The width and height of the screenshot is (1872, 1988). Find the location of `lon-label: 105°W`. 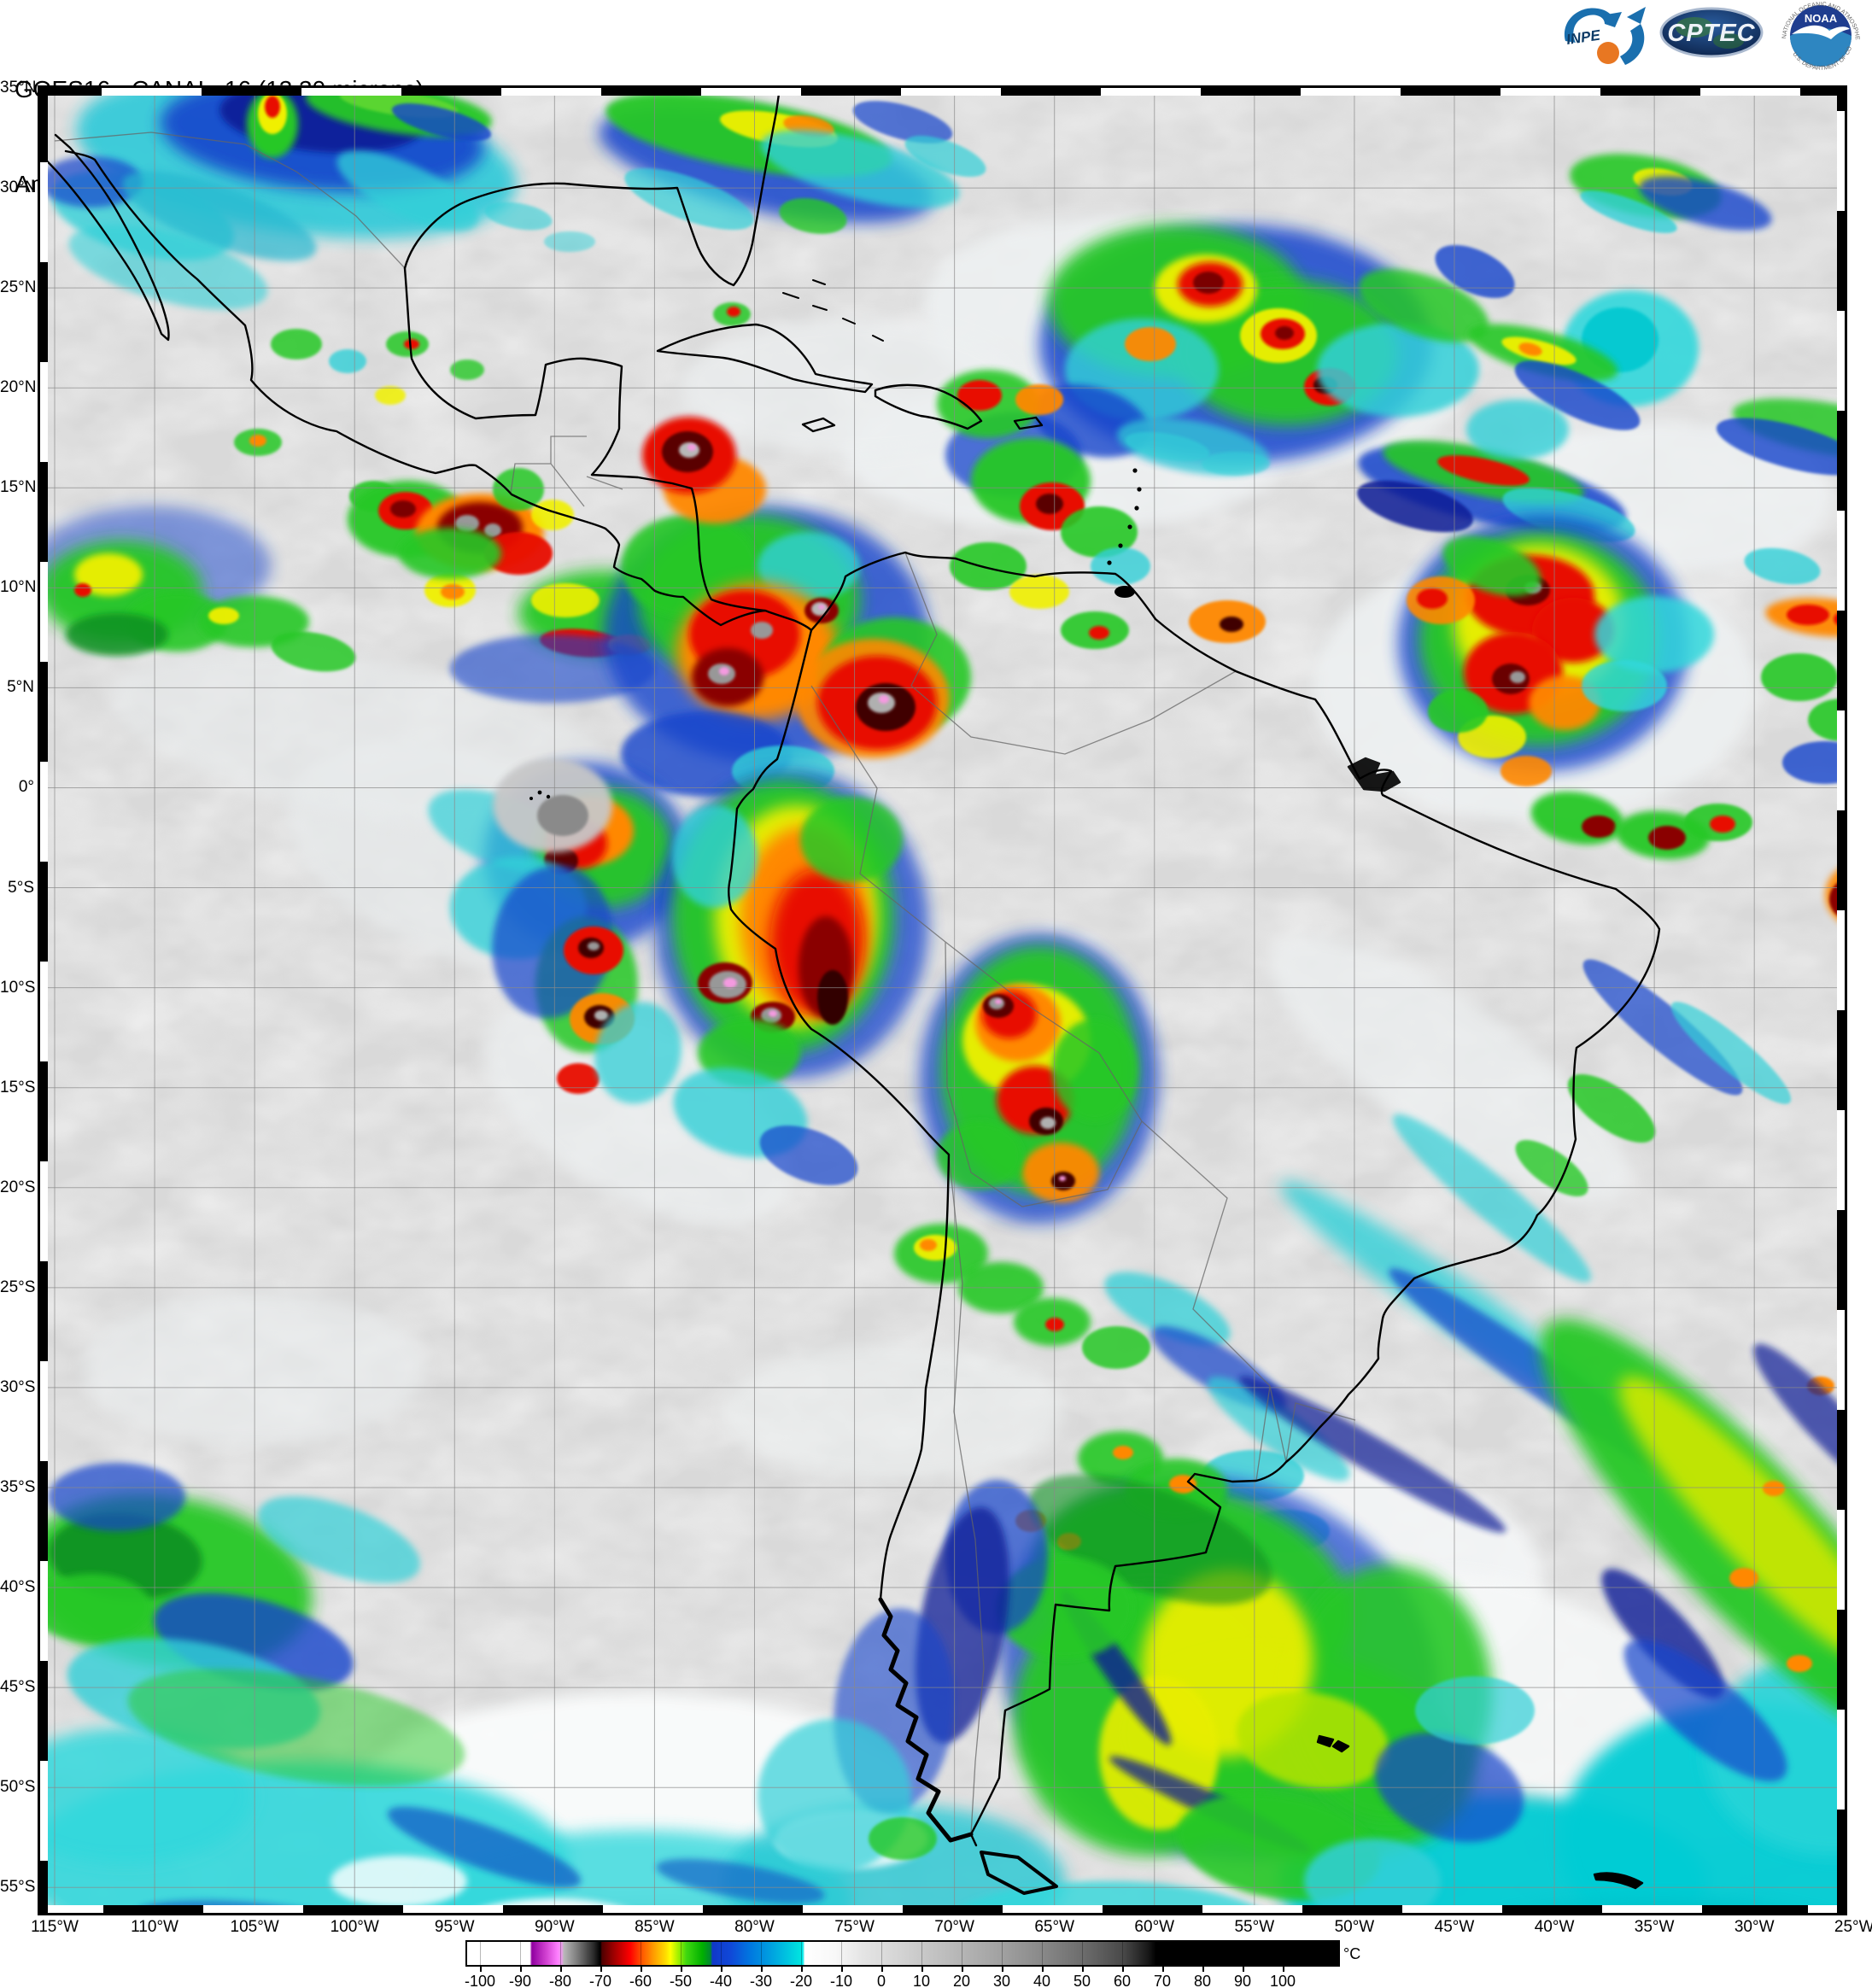

lon-label: 105°W is located at coordinates (254, 1927).